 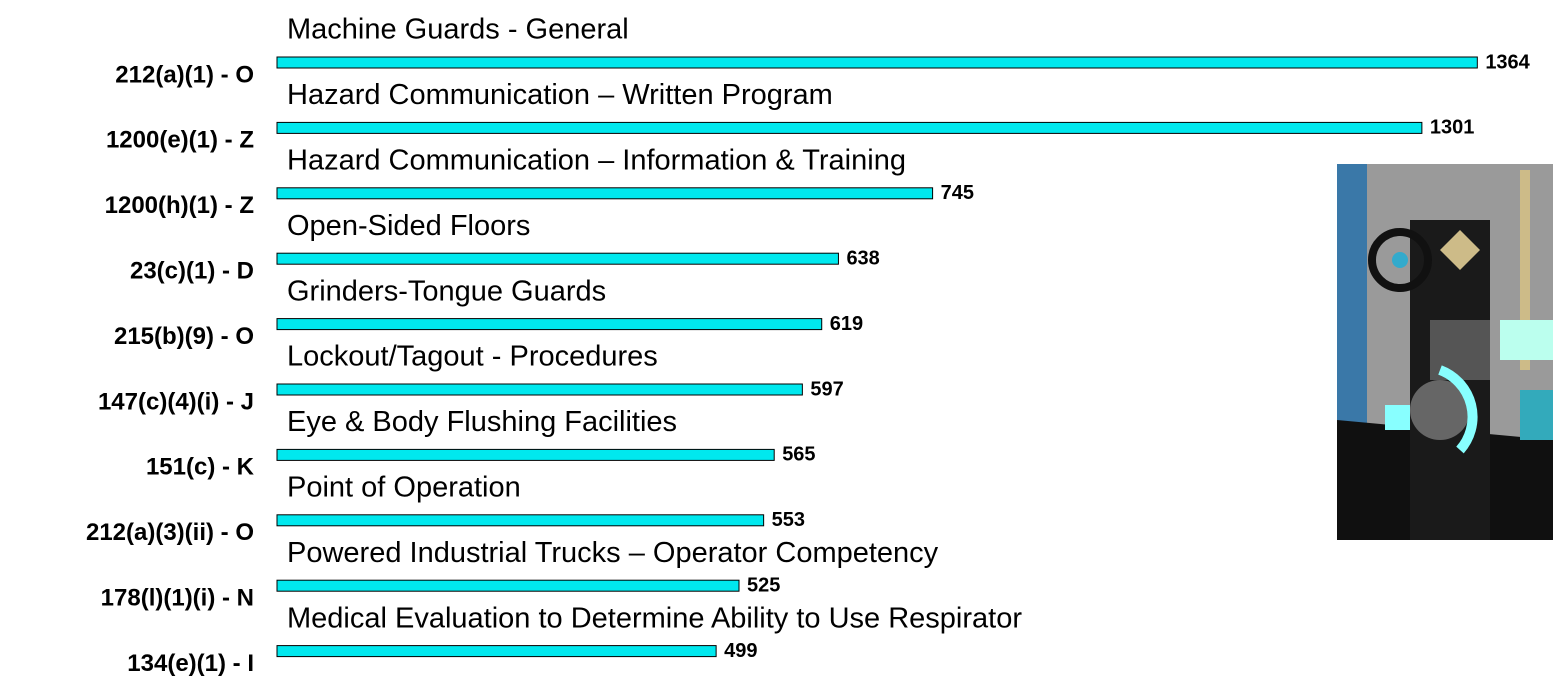 What do you see at coordinates (763, 585) in the screenshot?
I see `value-label: 525` at bounding box center [763, 585].